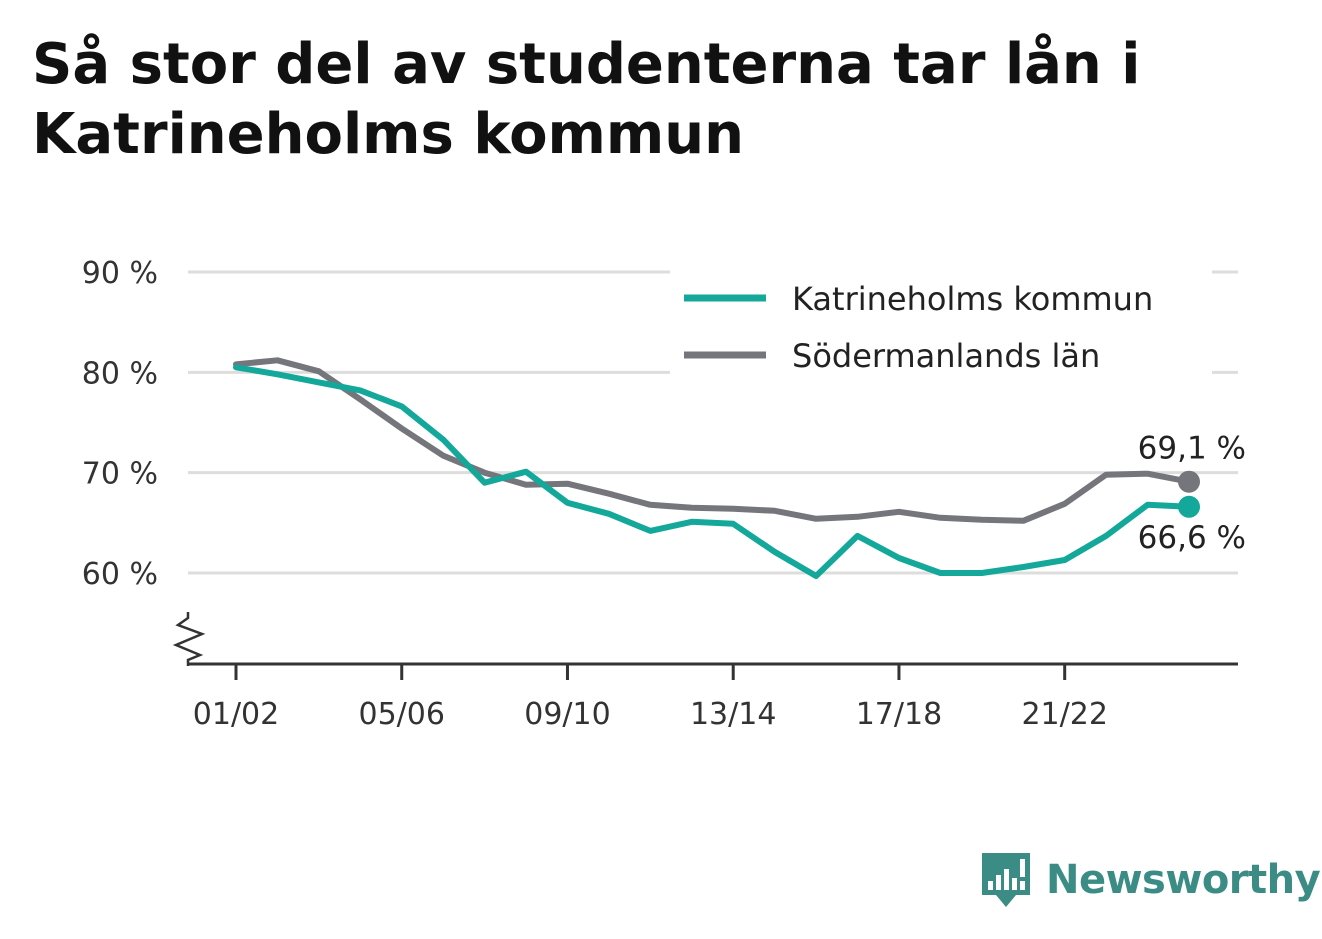  Describe the element at coordinates (120, 273) in the screenshot. I see `y-tick-label: 90 %` at that location.